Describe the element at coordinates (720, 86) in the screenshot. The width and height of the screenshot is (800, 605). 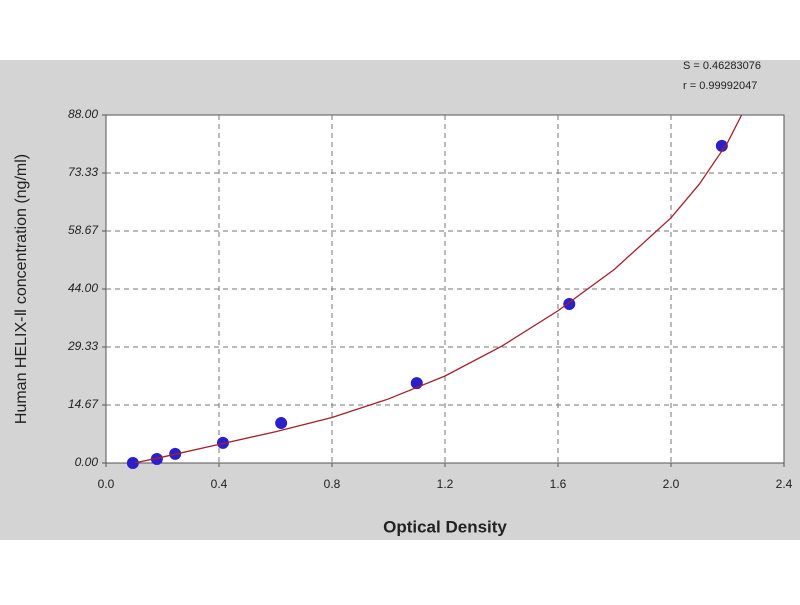
I see `annotation: r = 0.99992047` at that location.